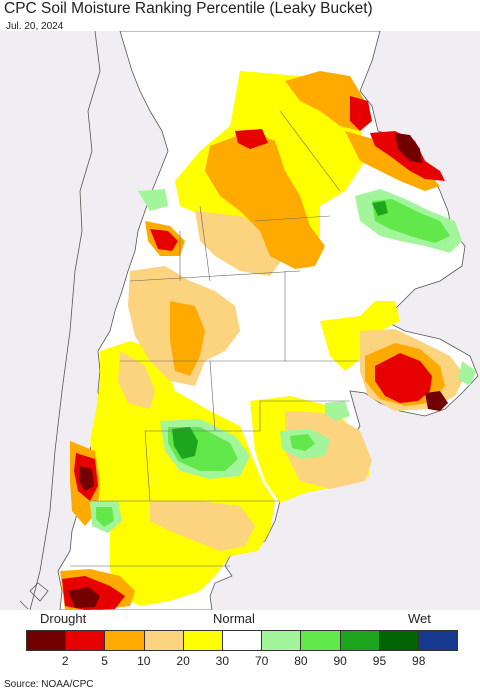 Image resolution: width=480 pixels, height=693 pixels. I want to click on dark-red-zone-north, so click(408, 148).